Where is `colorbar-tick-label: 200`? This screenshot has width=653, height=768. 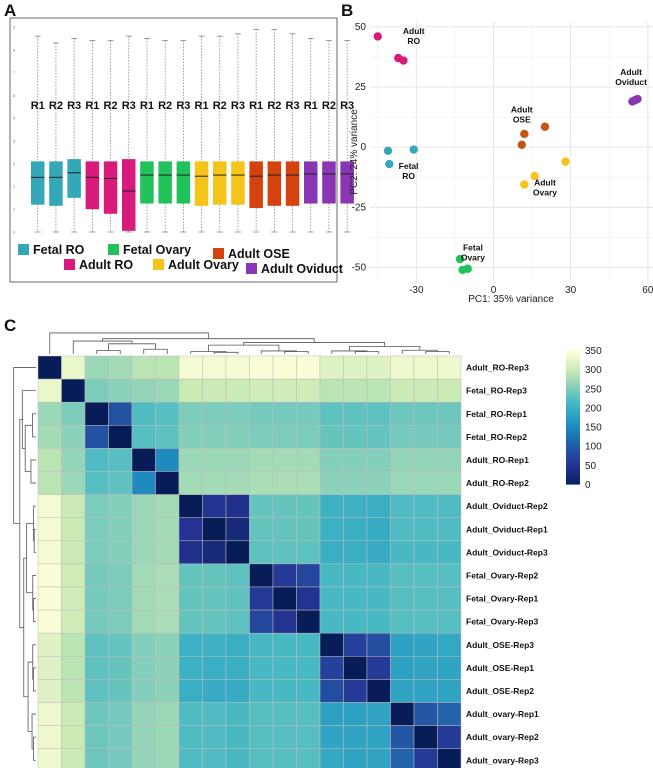
colorbar-tick-label: 200 is located at coordinates (593, 408).